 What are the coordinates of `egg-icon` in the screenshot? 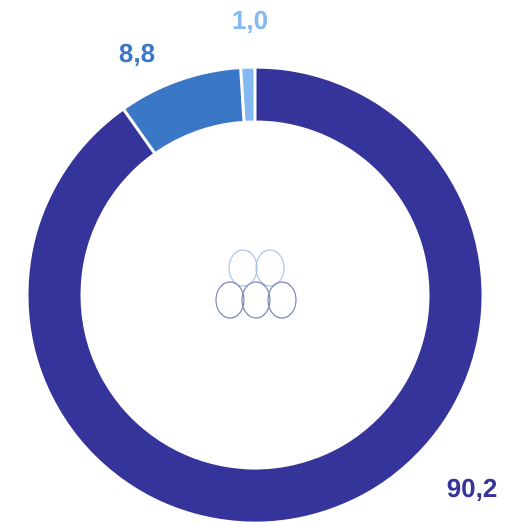 It's located at (256, 284).